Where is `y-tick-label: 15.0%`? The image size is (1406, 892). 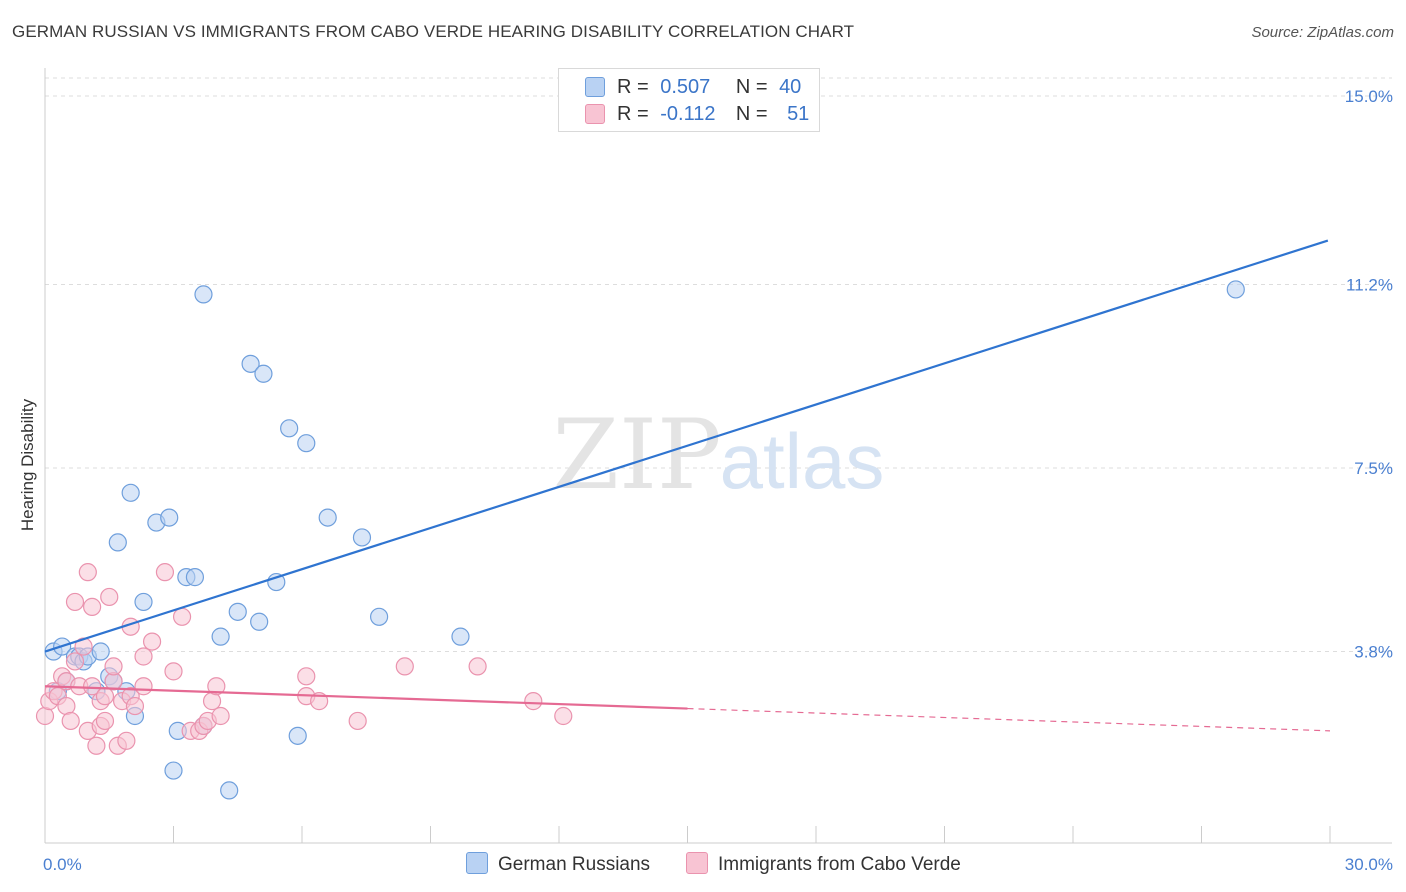
y-tick-label: 15.0% is located at coordinates (1369, 96).